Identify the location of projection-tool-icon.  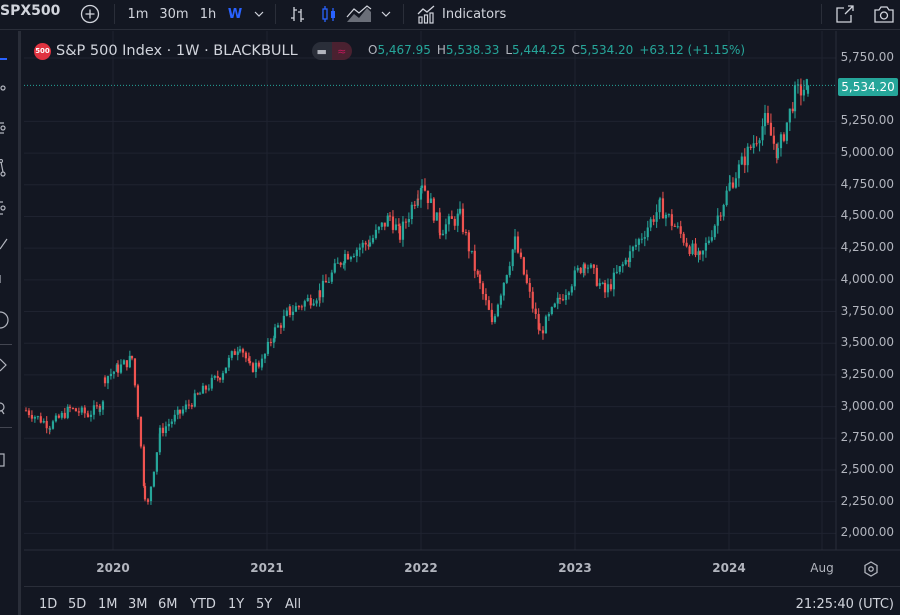
(9, 208).